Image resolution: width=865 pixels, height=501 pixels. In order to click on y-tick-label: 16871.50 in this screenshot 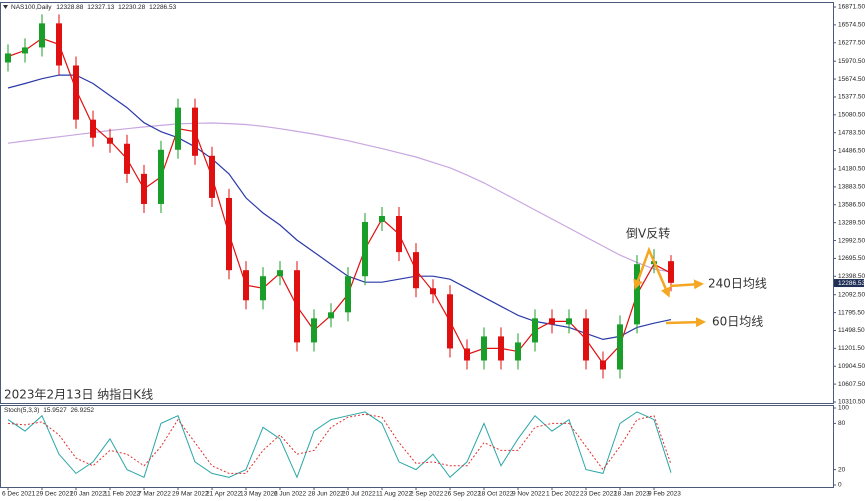, I will do `click(851, 7)`.